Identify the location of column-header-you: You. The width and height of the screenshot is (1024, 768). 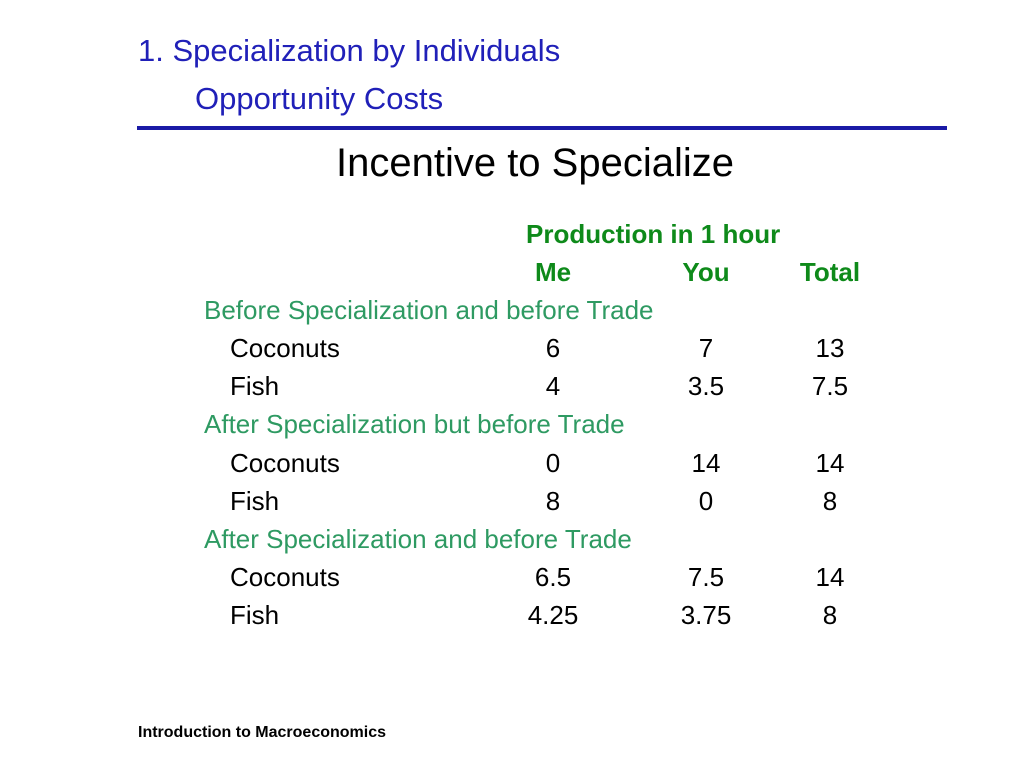
(706, 272).